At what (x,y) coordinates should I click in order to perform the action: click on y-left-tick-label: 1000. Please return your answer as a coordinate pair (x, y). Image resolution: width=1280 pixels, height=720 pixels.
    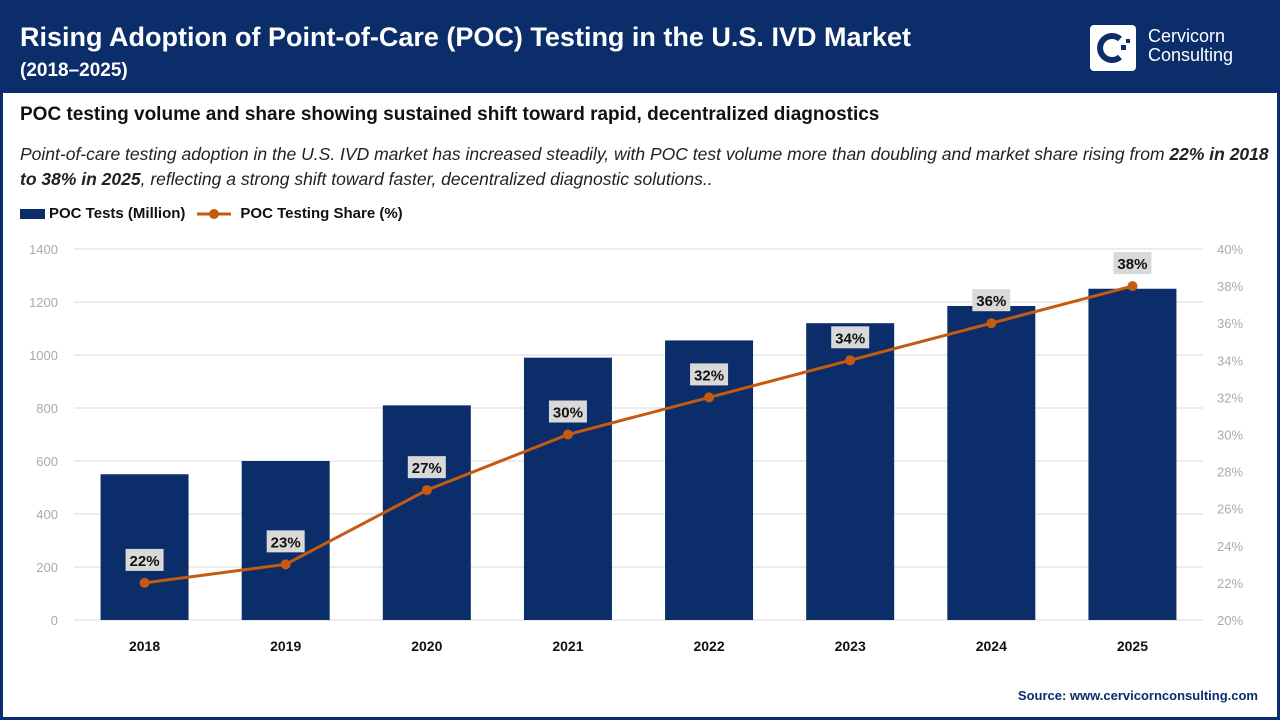
    Looking at the image, I should click on (43, 355).